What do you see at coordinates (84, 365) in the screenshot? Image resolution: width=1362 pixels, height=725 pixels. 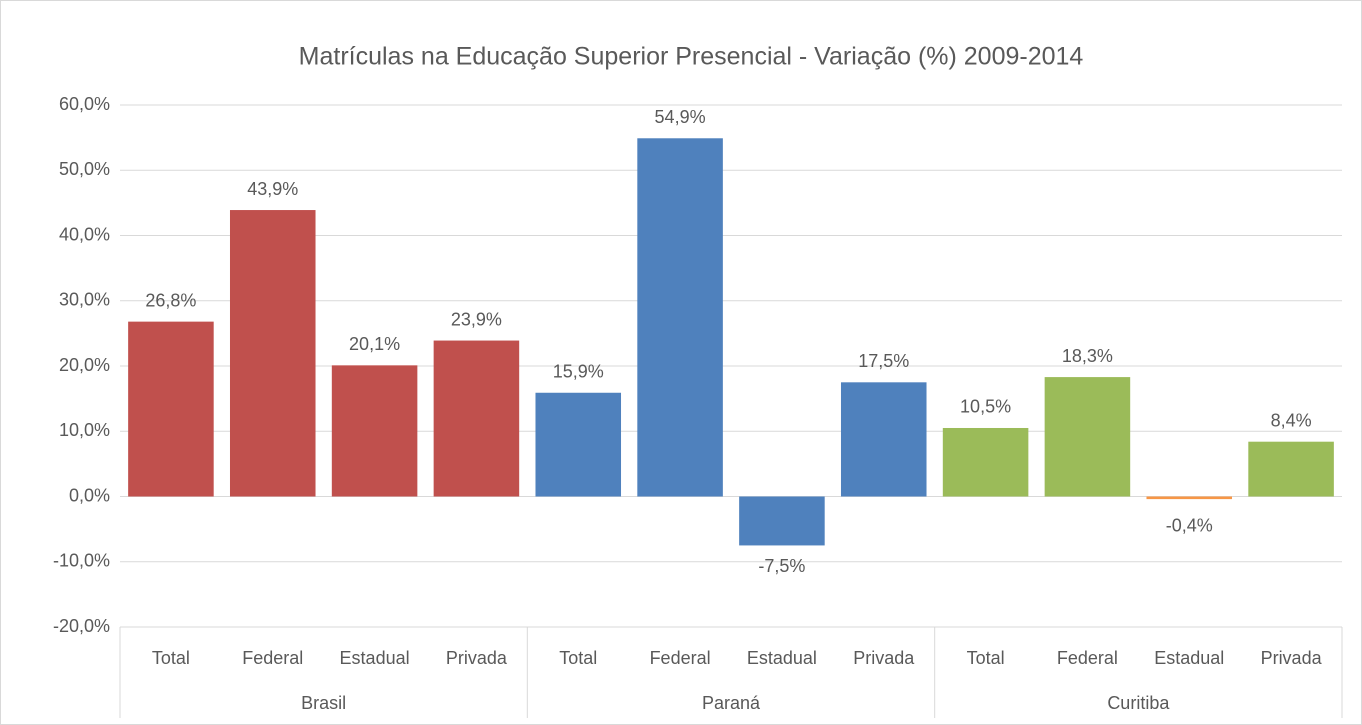 I see `y-tick-label: 20,0%` at bounding box center [84, 365].